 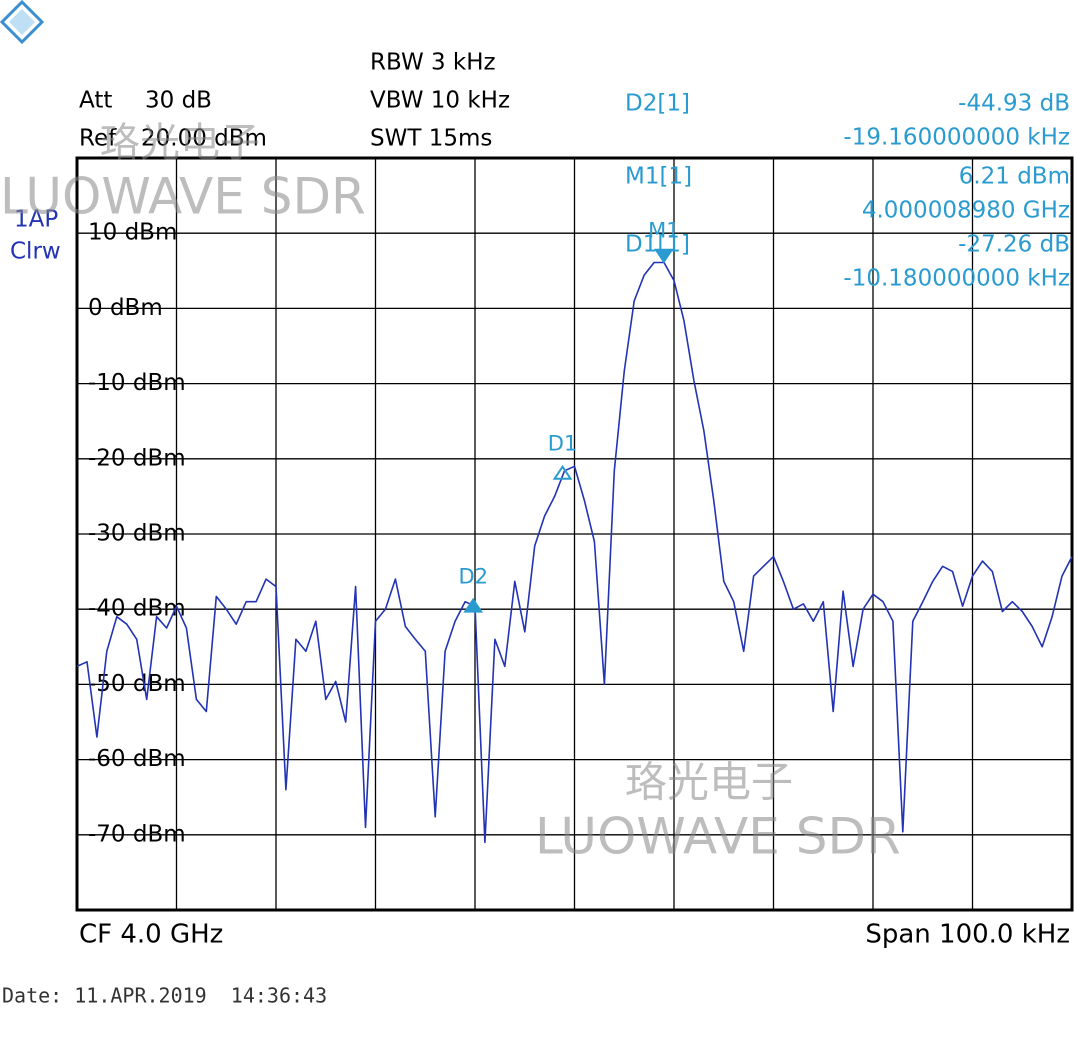 I want to click on y-tick-label: -10 dBm, so click(x=137, y=383).